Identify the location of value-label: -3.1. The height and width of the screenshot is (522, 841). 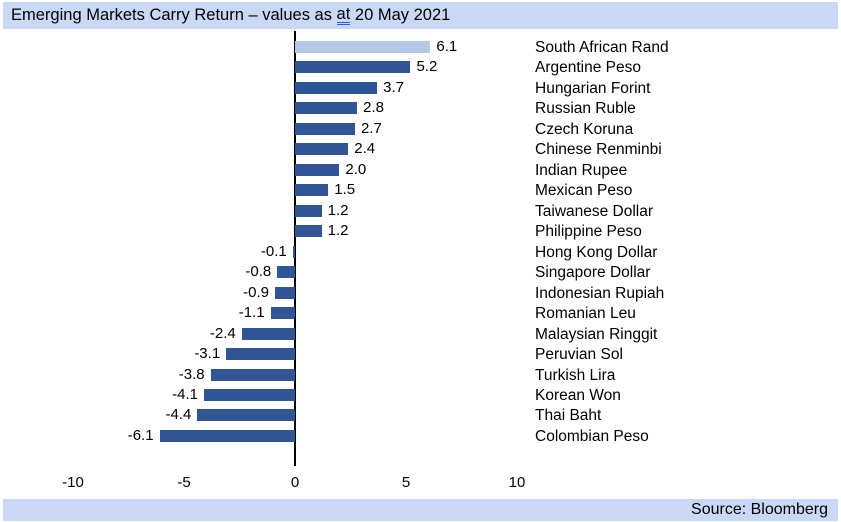
(207, 354).